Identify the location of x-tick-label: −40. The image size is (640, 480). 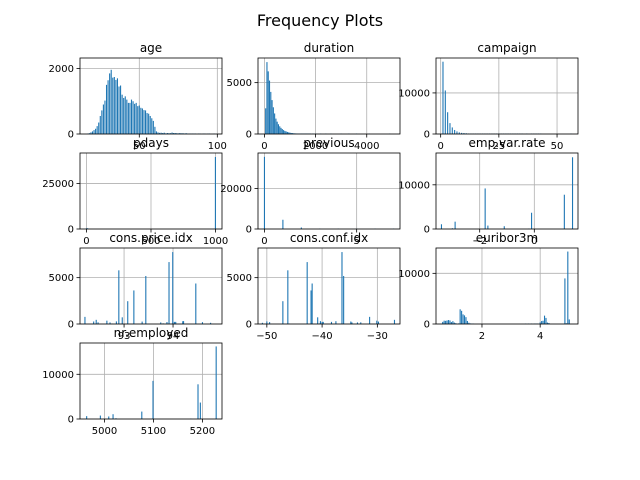
(322, 336).